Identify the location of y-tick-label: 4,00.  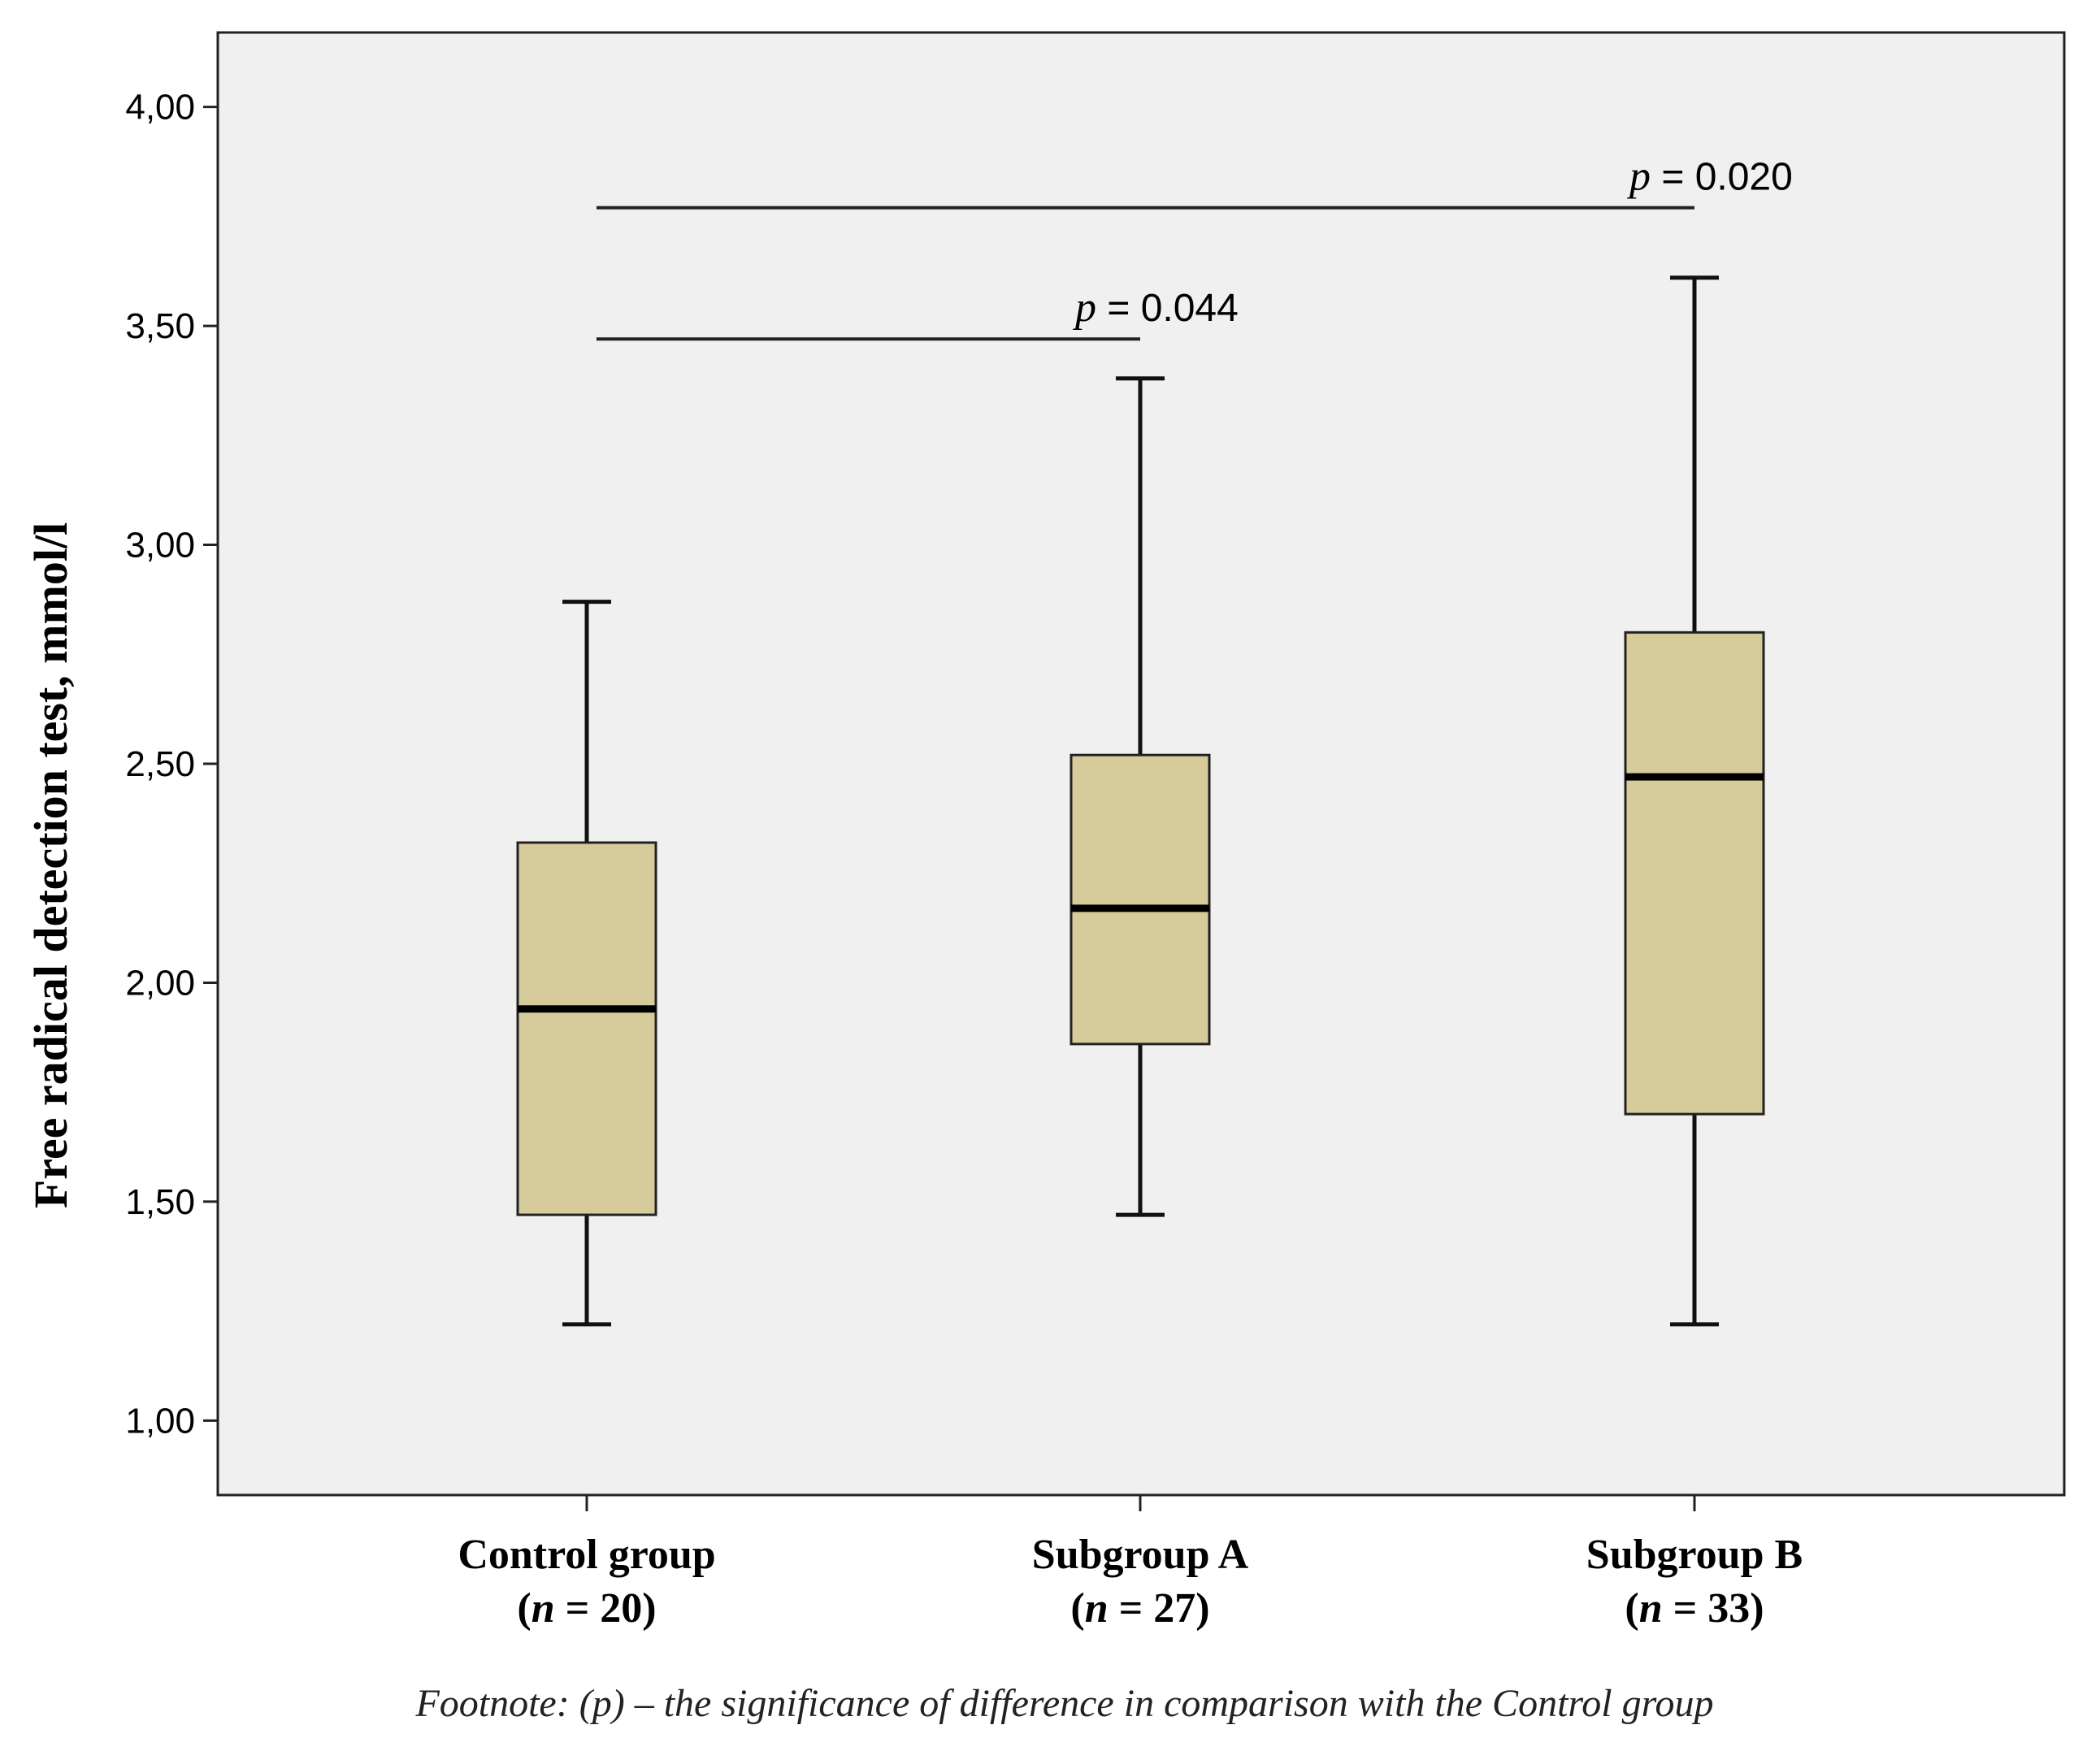
(160, 108).